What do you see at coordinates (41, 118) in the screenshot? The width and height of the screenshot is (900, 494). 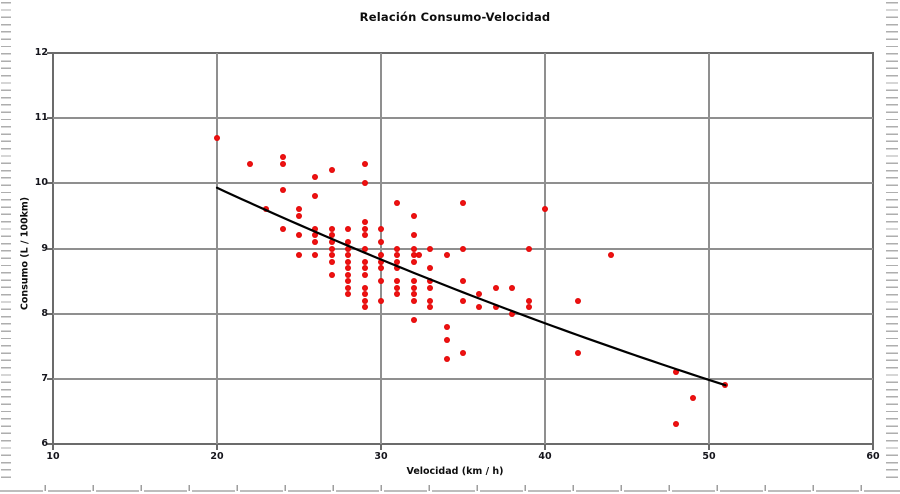 I see `y-tick-label-11: 11` at bounding box center [41, 118].